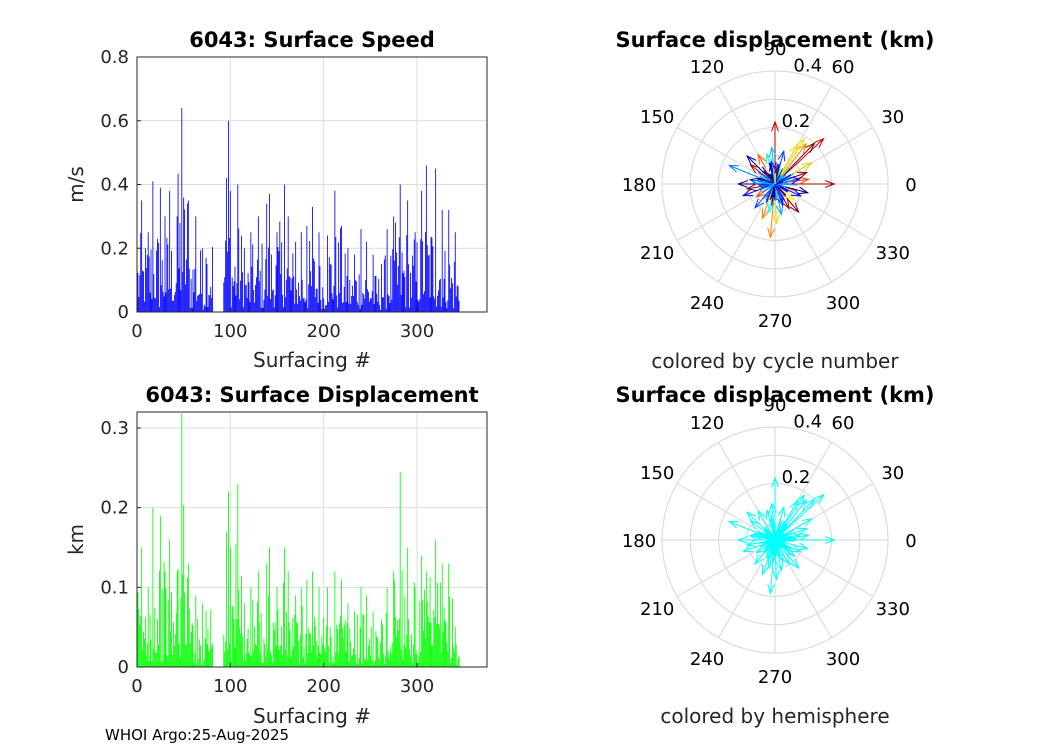  What do you see at coordinates (892, 473) in the screenshot?
I see `polar-hemisphere-angle-label: 30` at bounding box center [892, 473].